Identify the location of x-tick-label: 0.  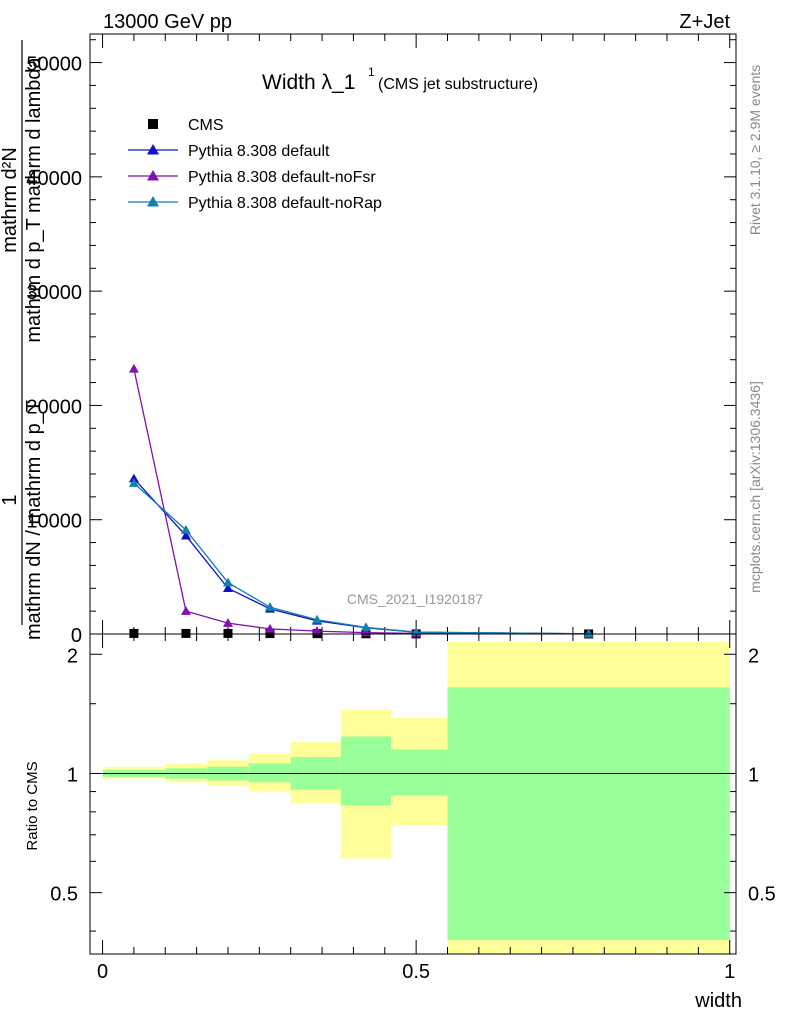
(102, 972).